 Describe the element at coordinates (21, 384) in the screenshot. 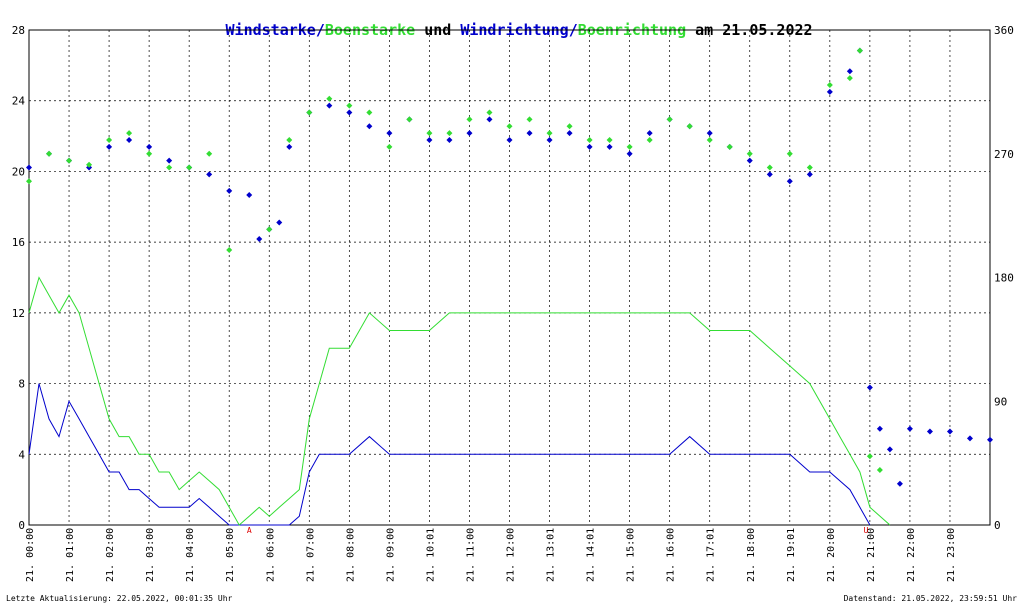

I see `y-left-tick-label: 8` at that location.